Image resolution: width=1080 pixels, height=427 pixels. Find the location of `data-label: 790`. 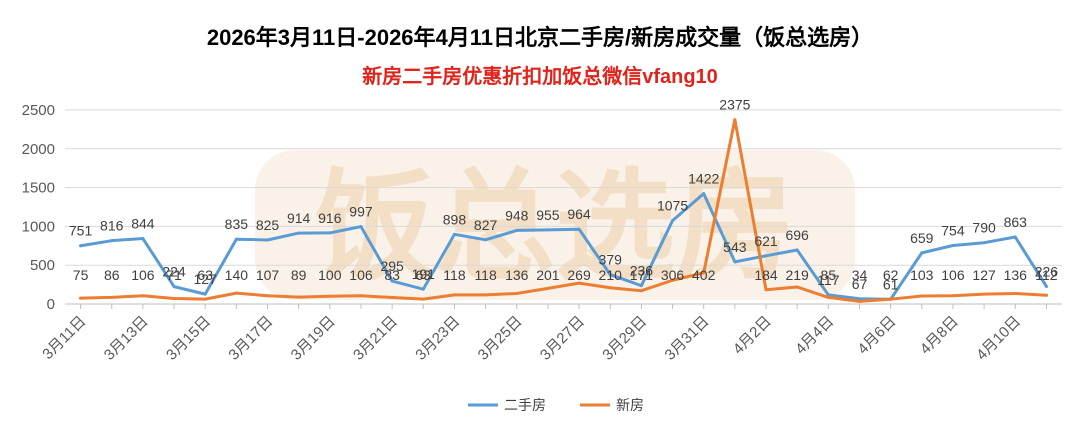

data-label: 790 is located at coordinates (984, 228).